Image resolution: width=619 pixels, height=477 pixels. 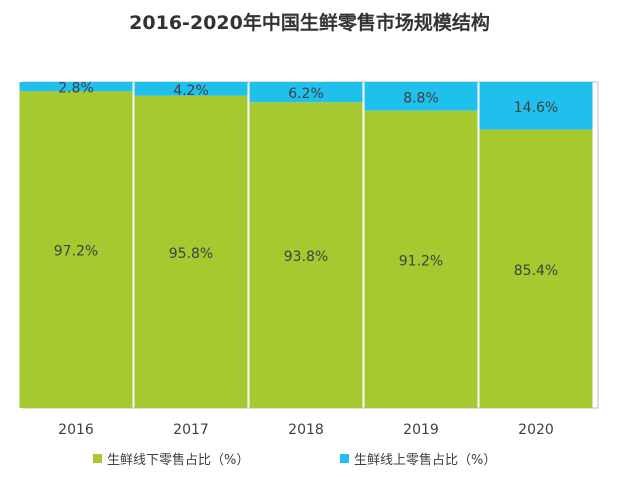 I want to click on label-offline-2018: 93.8%, so click(x=306, y=257).